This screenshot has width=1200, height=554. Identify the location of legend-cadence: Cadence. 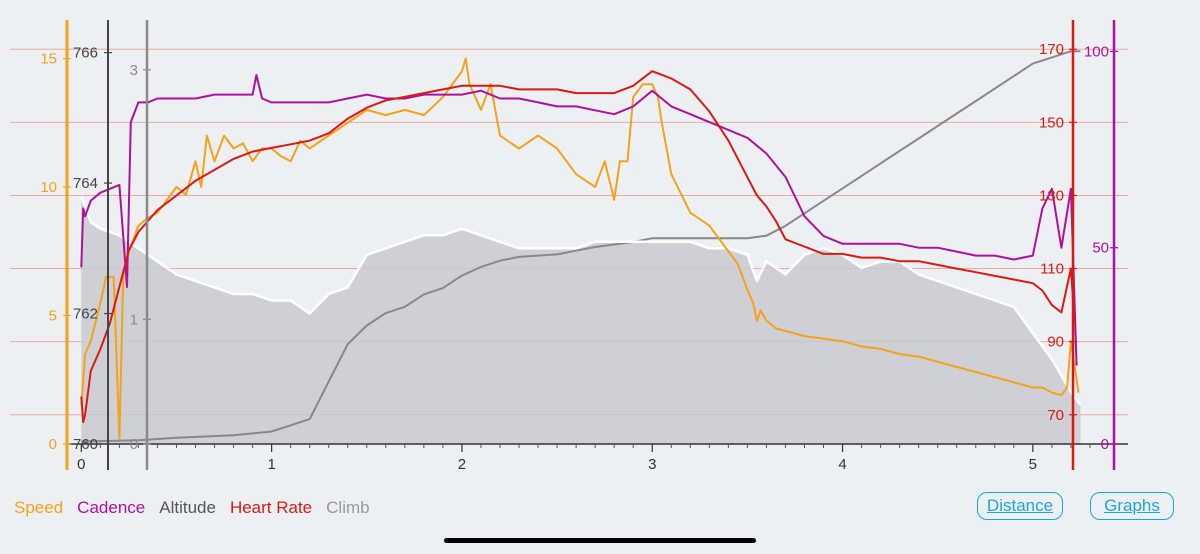
(111, 507).